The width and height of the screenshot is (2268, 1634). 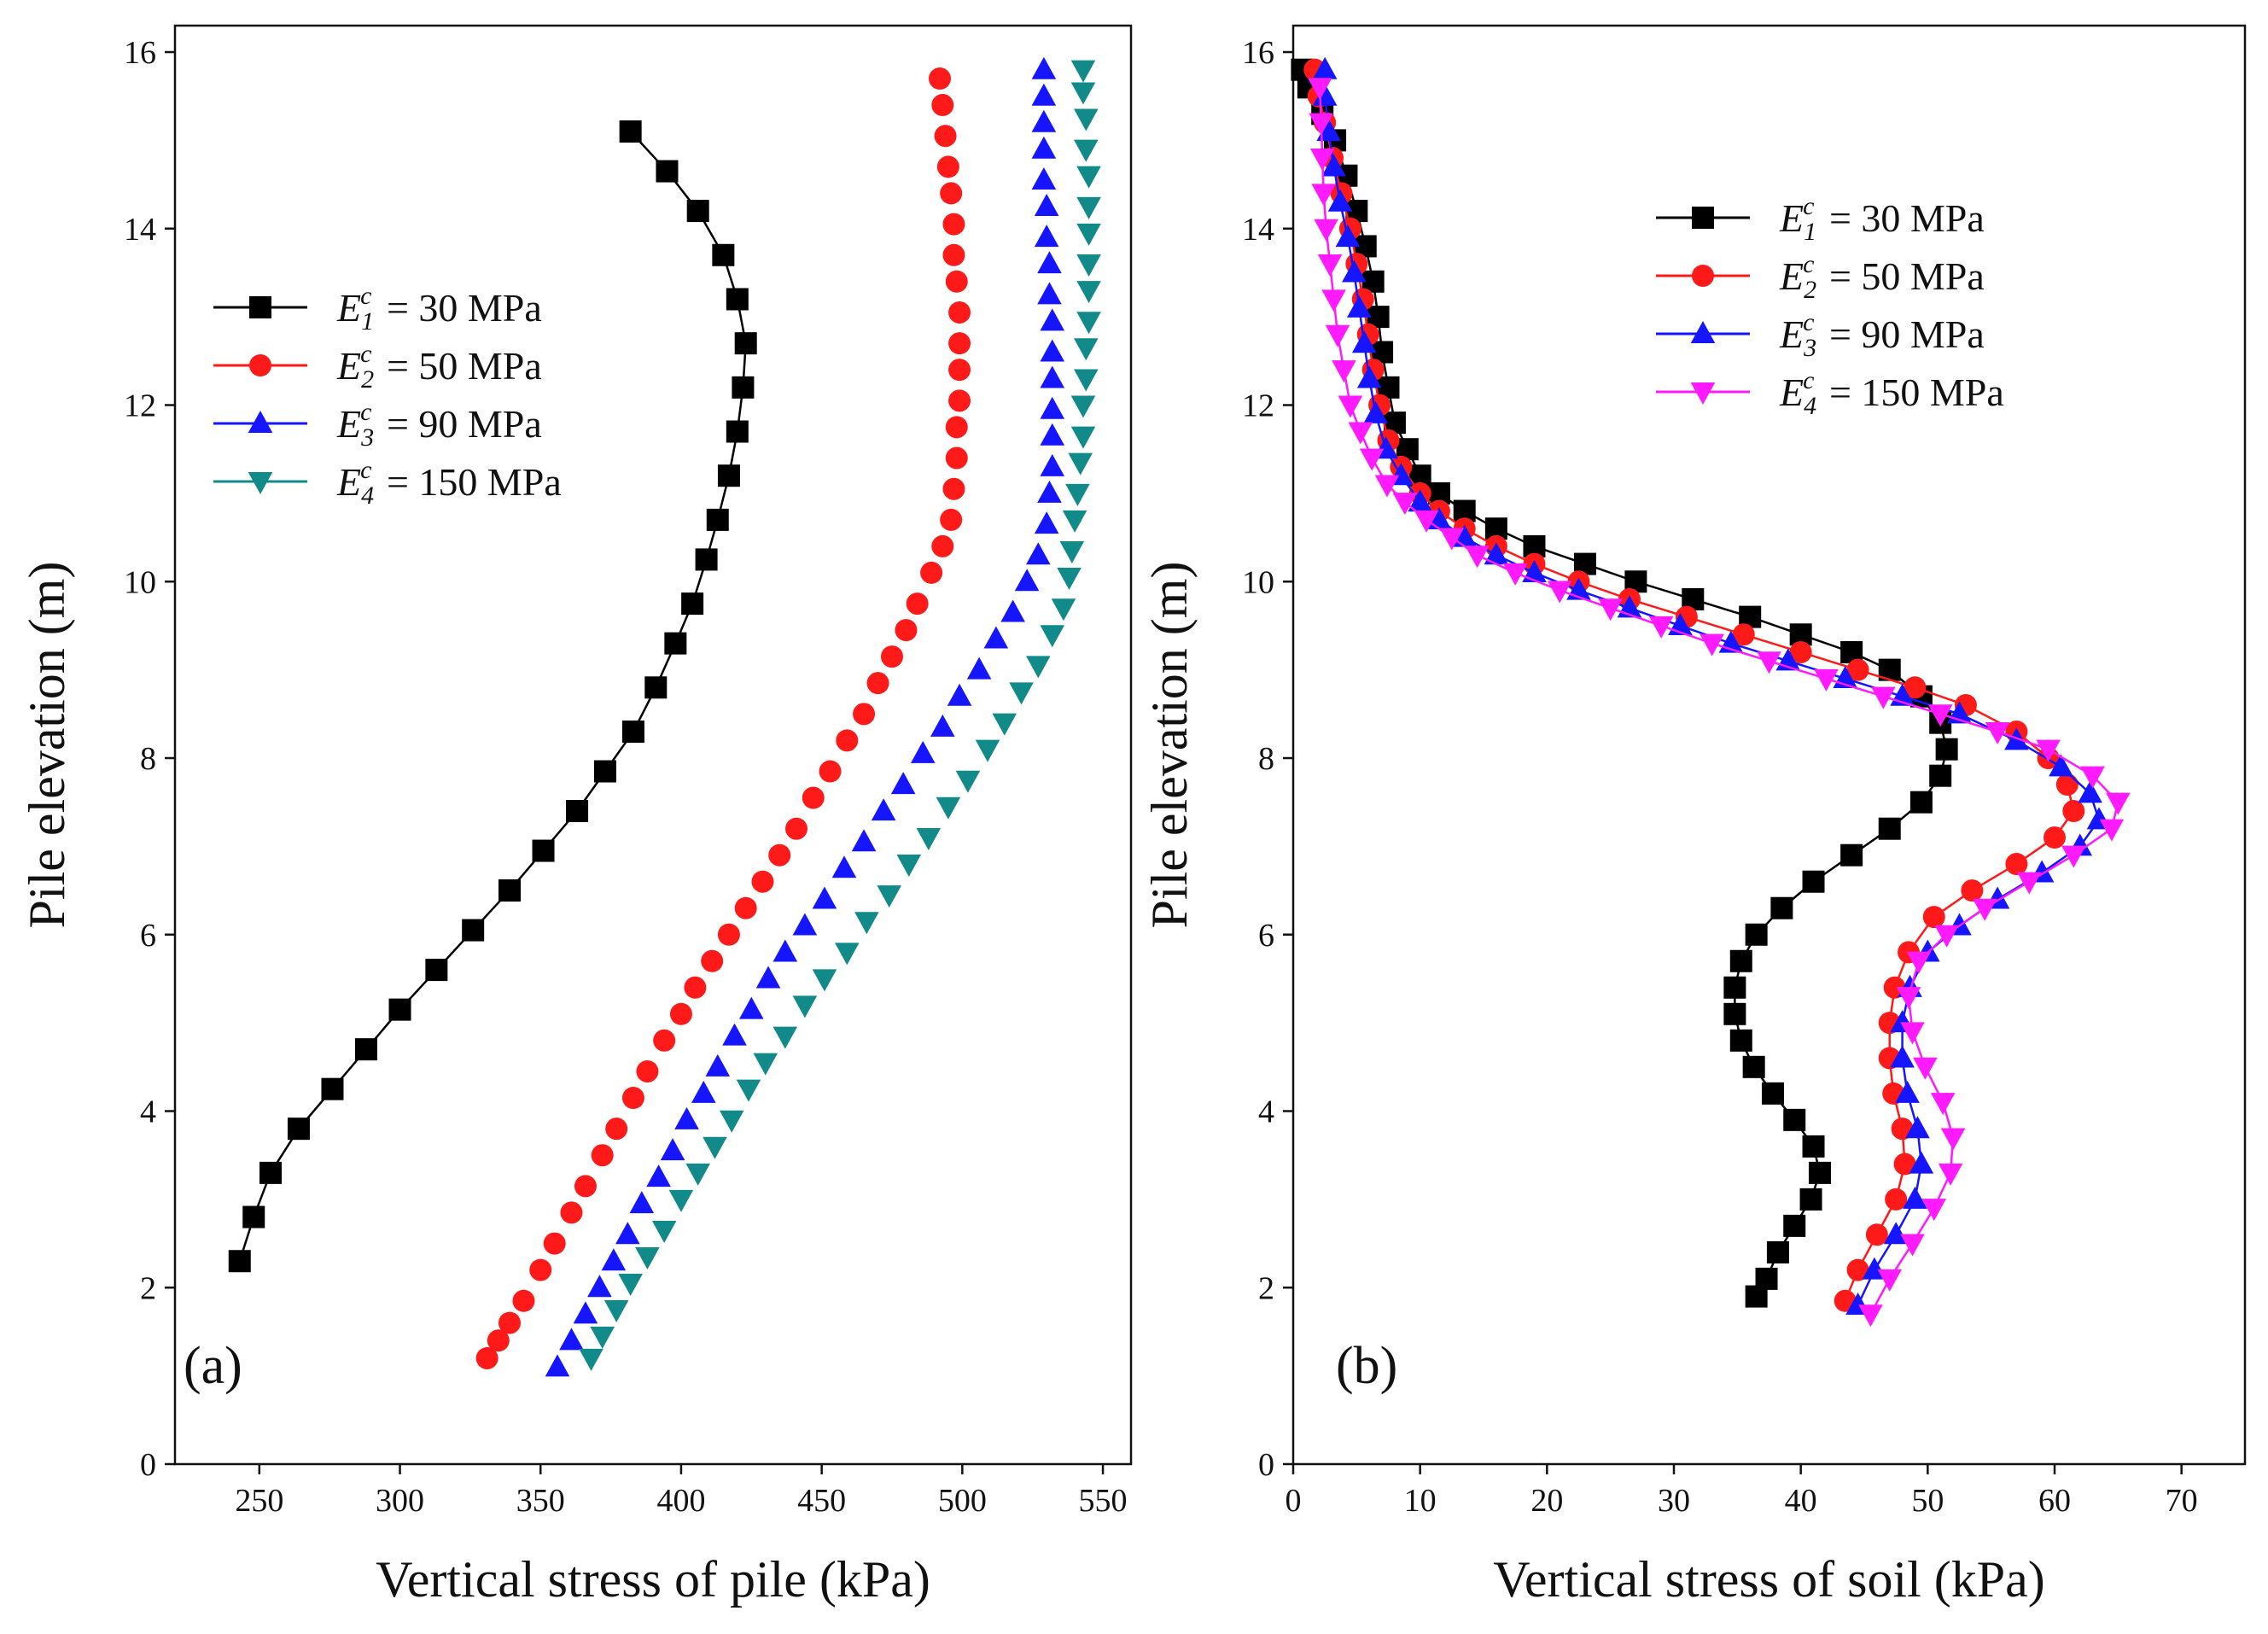 What do you see at coordinates (1891, 393) in the screenshot?
I see `legend-label: E4c = 150 MPa` at bounding box center [1891, 393].